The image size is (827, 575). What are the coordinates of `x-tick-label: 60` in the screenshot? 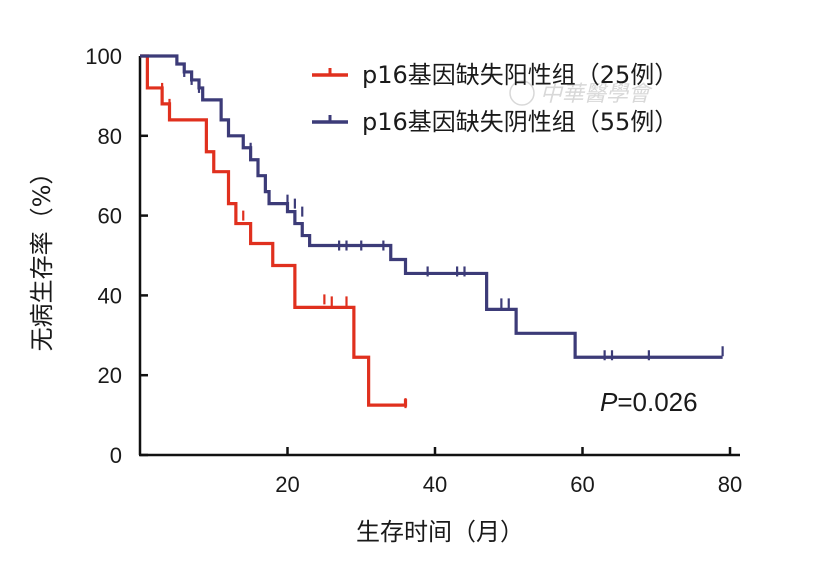 It's located at (582, 484).